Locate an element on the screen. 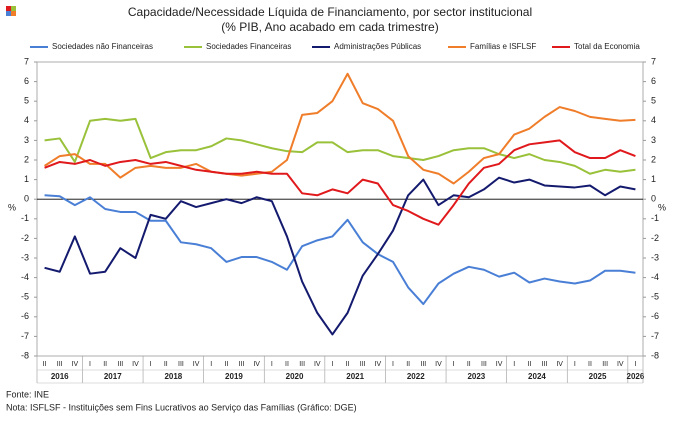 Image resolution: width=681 pixels, height=421 pixels. y2-tick-label: -3 is located at coordinates (655, 257).